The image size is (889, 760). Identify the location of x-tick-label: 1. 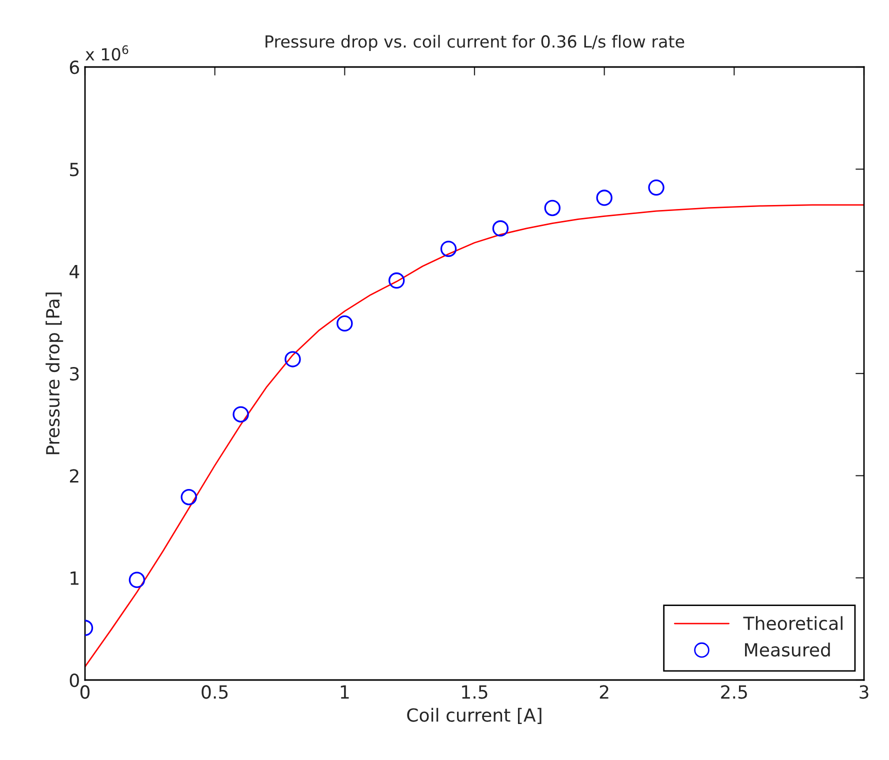
(344, 692).